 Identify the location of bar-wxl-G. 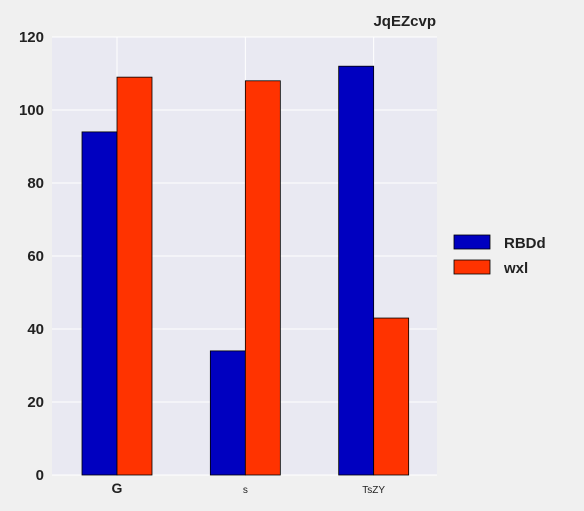
(134, 276).